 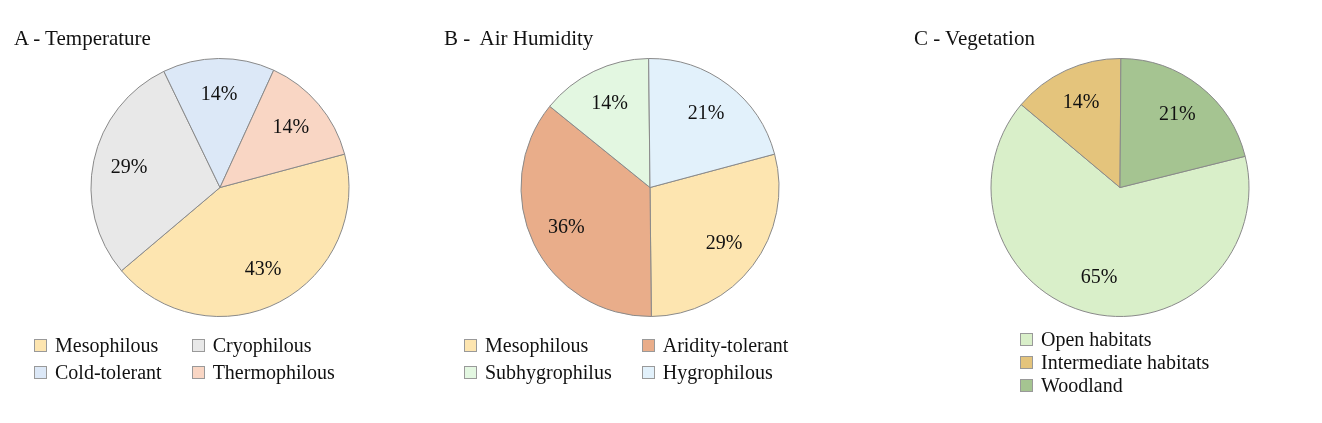 What do you see at coordinates (548, 372) in the screenshot?
I see `legend-label: Subhygrophilus` at bounding box center [548, 372].